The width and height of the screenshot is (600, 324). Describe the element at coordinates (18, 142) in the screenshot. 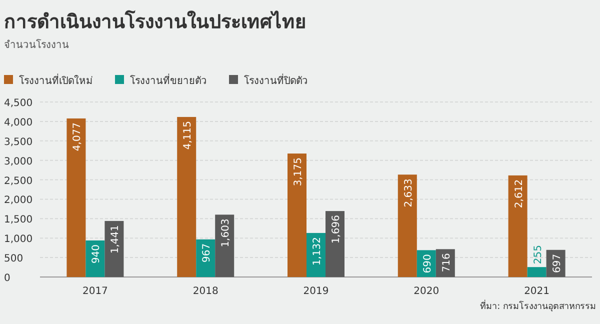

I see `y-tick-label: 3,500` at that location.